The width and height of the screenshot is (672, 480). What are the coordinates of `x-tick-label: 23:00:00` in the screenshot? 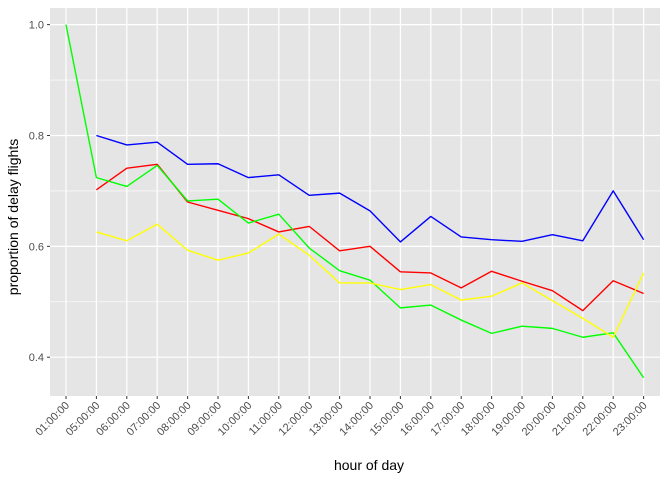 It's located at (630, 419).